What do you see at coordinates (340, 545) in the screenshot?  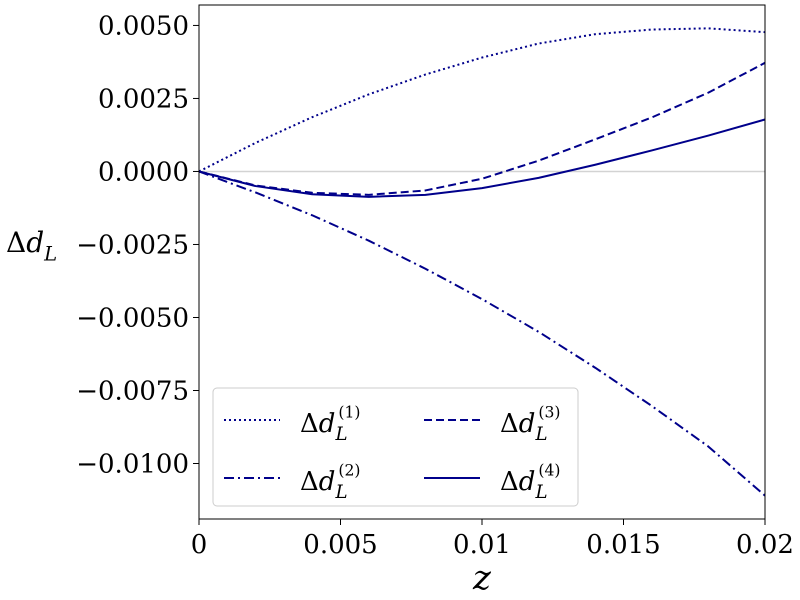 I see `x-tick-label: 0.005` at bounding box center [340, 545].